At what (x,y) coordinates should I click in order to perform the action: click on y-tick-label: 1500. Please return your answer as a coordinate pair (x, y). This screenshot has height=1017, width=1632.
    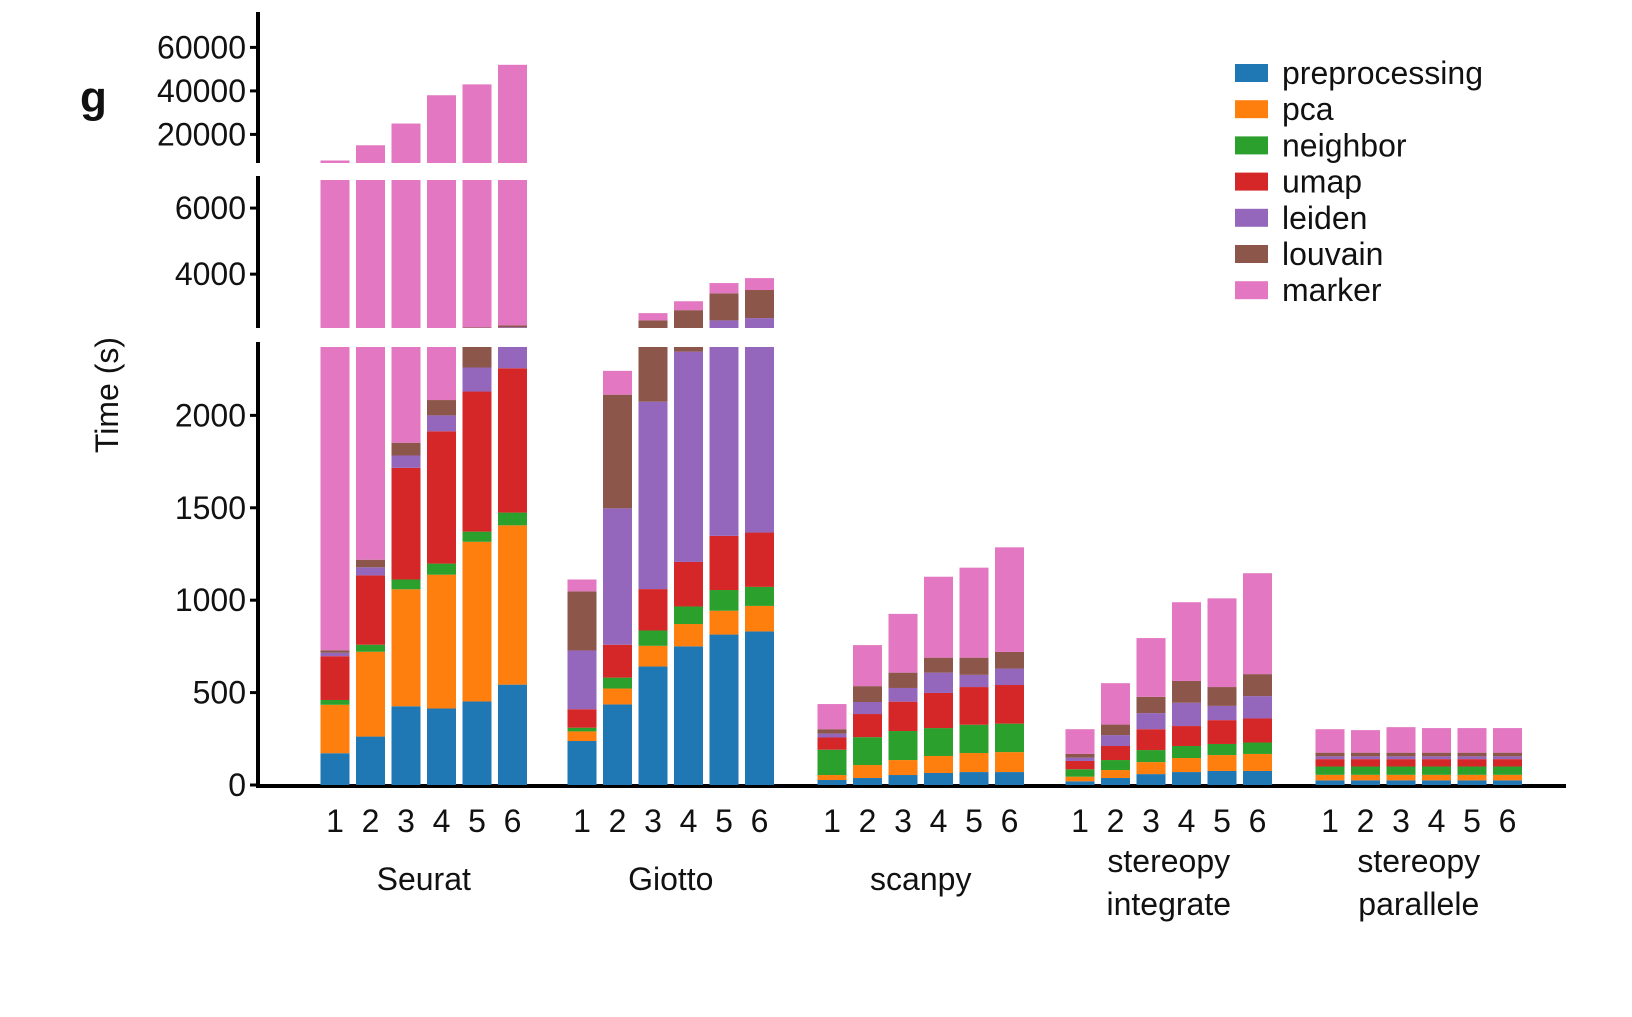
    Looking at the image, I should click on (210, 508).